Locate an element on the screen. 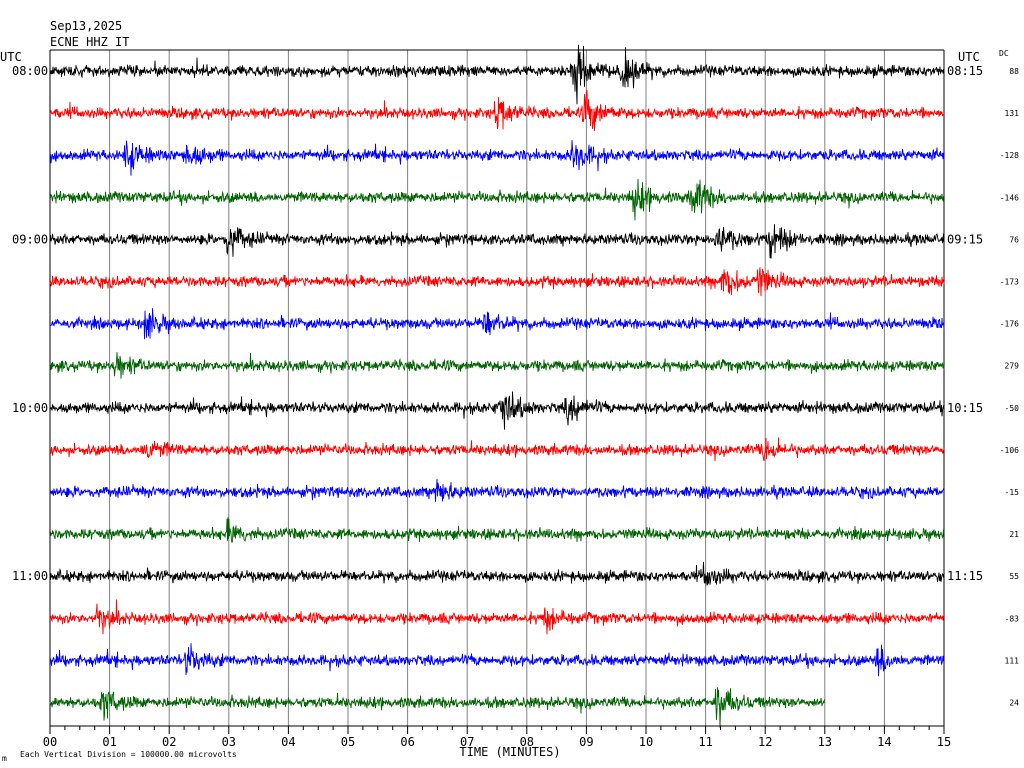  x-tick-label-6: 06 is located at coordinates (407, 742).